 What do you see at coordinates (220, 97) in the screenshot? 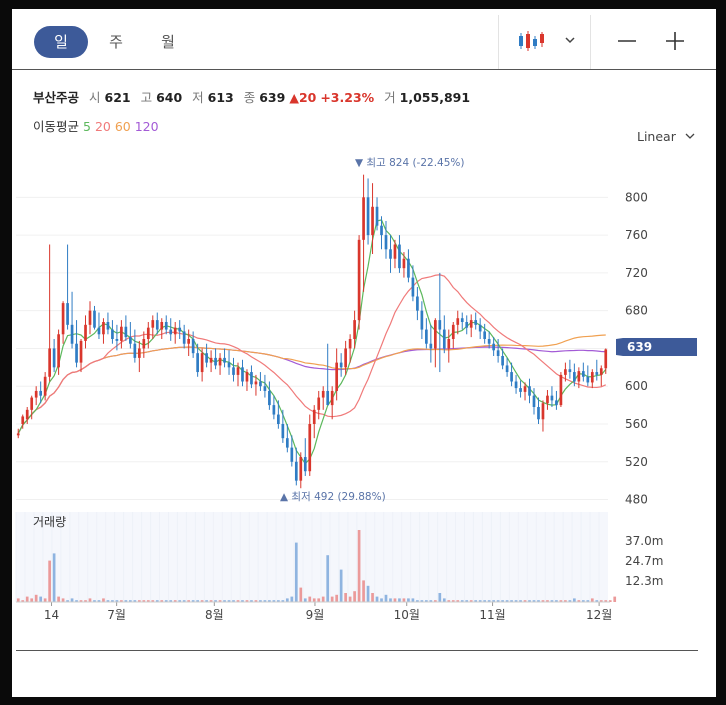
I see `low-value: 613` at bounding box center [220, 97].